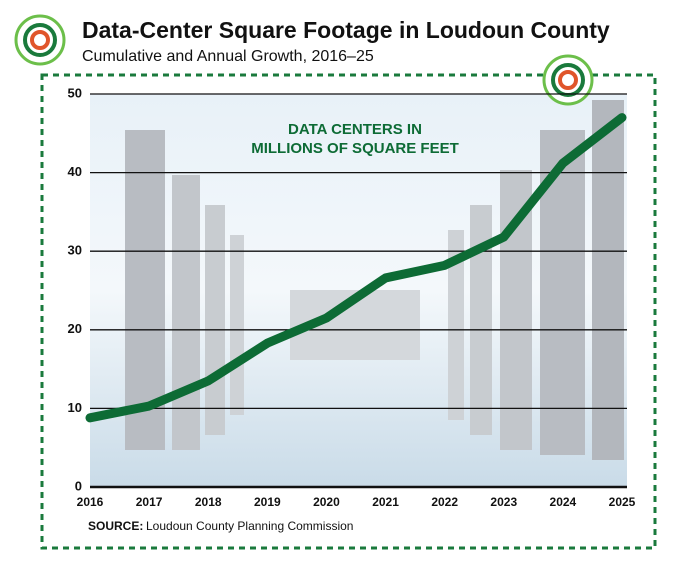 The width and height of the screenshot is (680, 567). What do you see at coordinates (115, 526) in the screenshot?
I see `source-label: SOURCE:` at bounding box center [115, 526].